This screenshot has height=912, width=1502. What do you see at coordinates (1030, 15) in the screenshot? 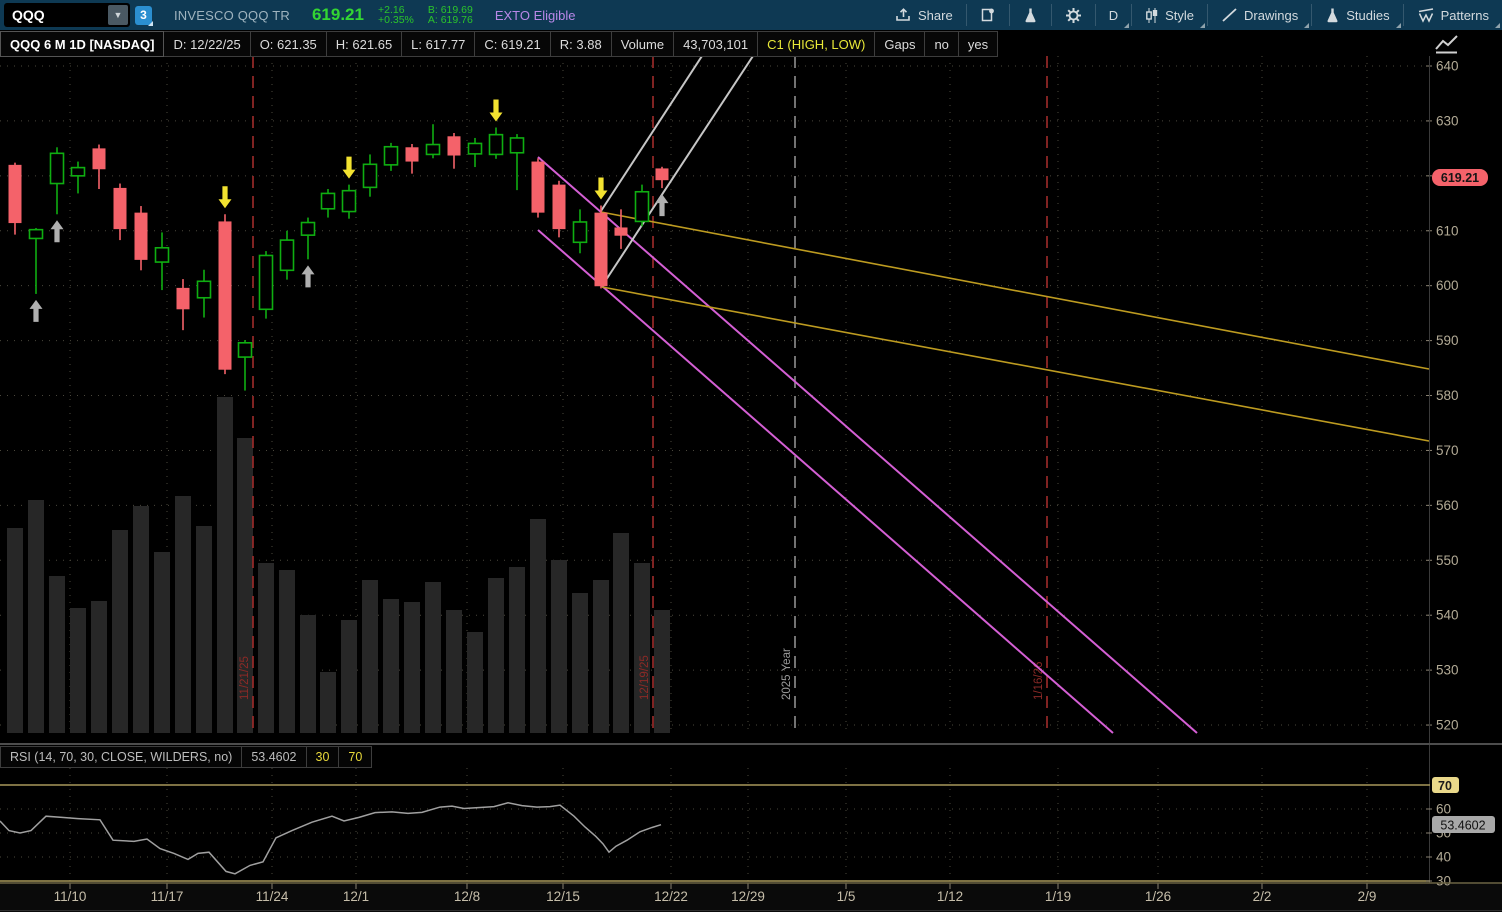
I see `analysis-tools-button` at bounding box center [1030, 15].